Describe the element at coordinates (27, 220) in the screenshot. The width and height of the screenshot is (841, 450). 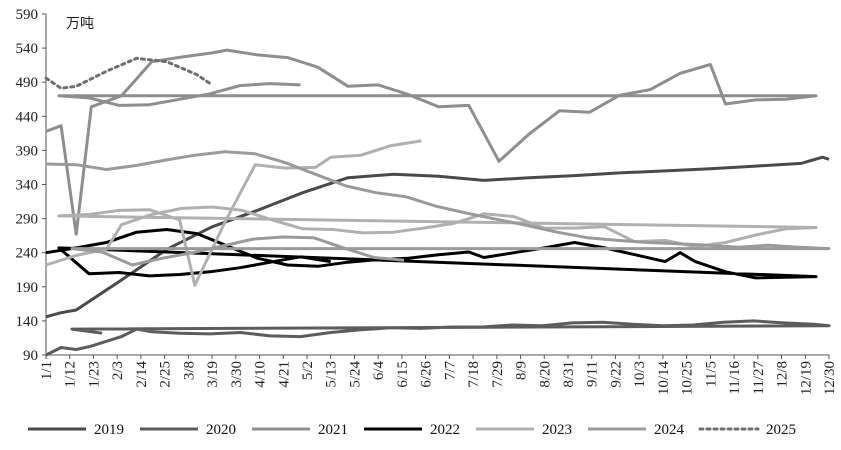
I see `y-tick-label: 290` at that location.